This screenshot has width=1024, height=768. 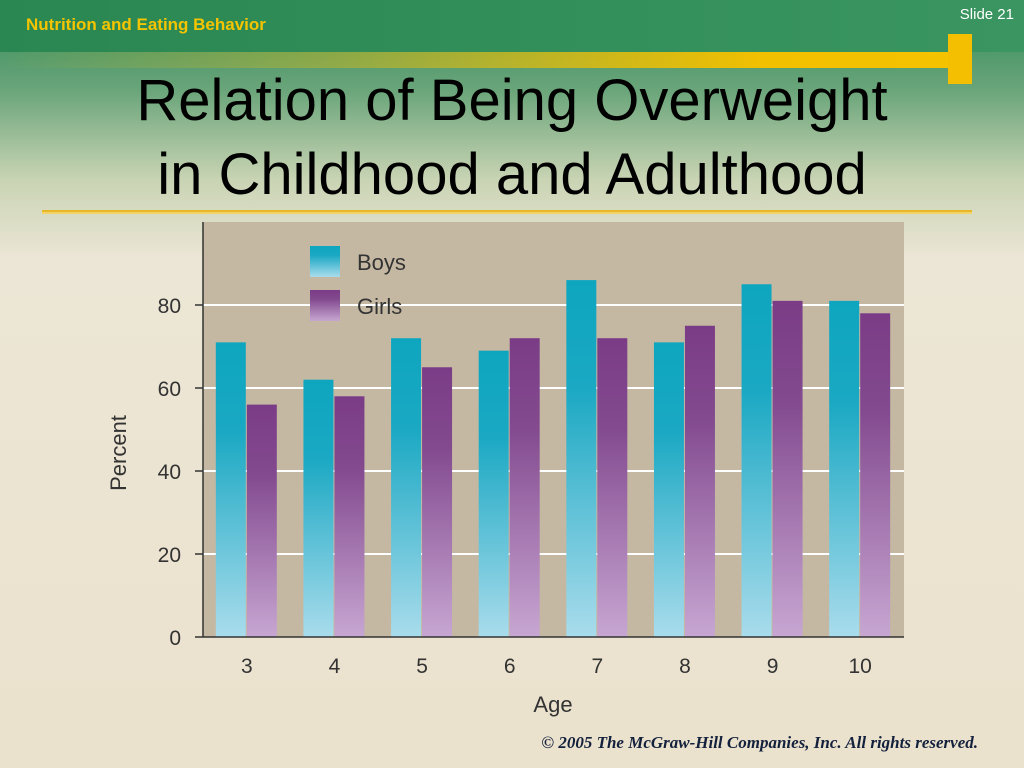 What do you see at coordinates (773, 666) in the screenshot?
I see `x-tick-label: 9` at bounding box center [773, 666].